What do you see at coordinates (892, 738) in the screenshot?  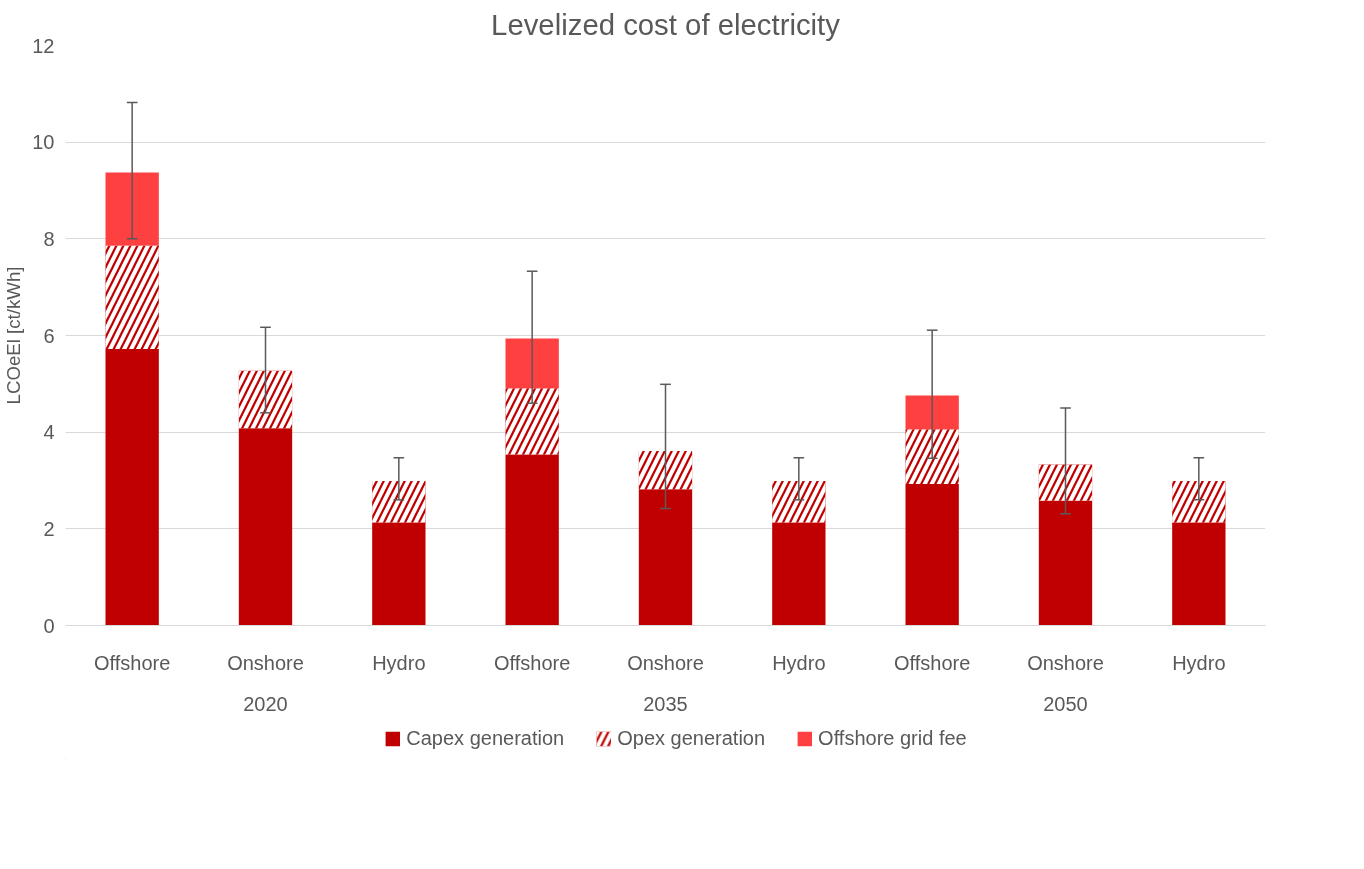 I see `legend-label: Offshore grid fee` at bounding box center [892, 738].